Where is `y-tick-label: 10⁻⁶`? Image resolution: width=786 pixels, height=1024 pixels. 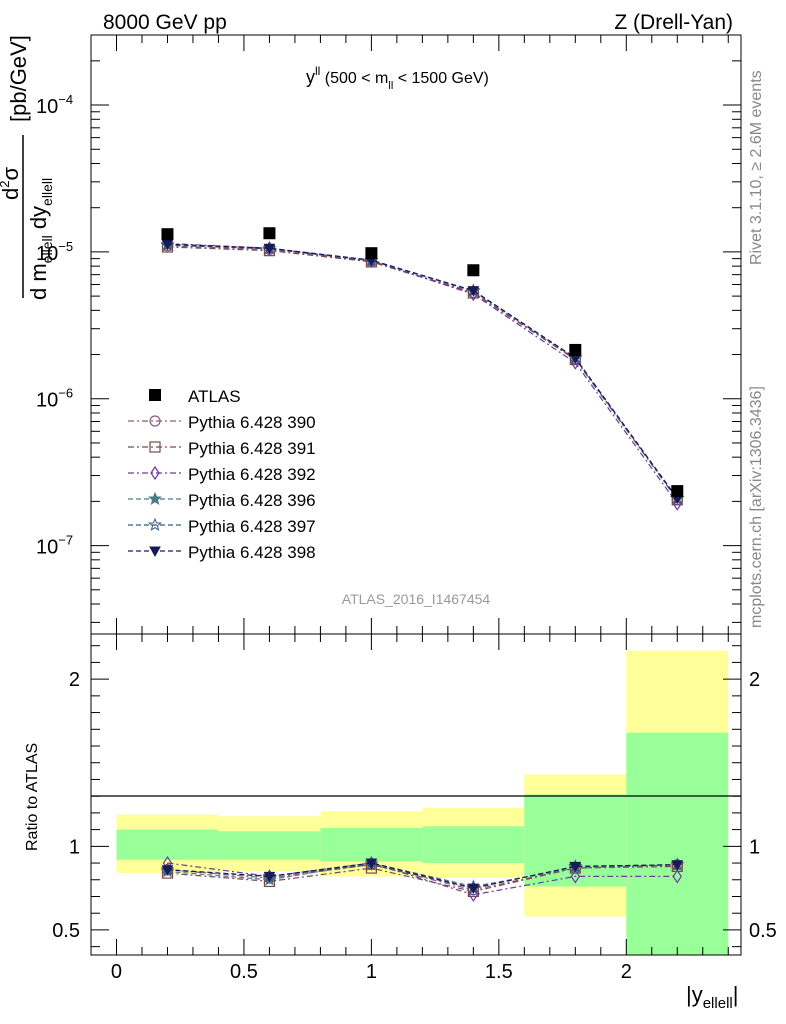 y-tick-label: 10⁻⁶ is located at coordinates (54, 399).